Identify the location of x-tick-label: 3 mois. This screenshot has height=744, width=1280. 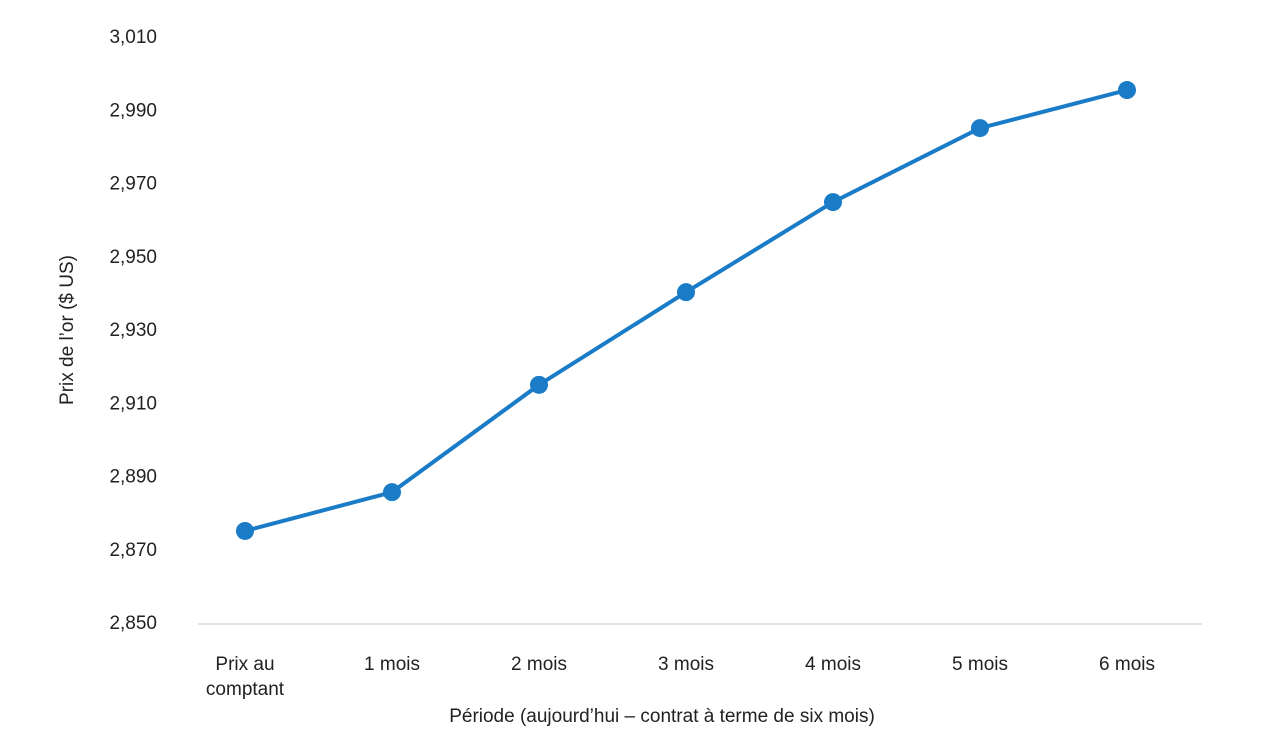
(686, 664).